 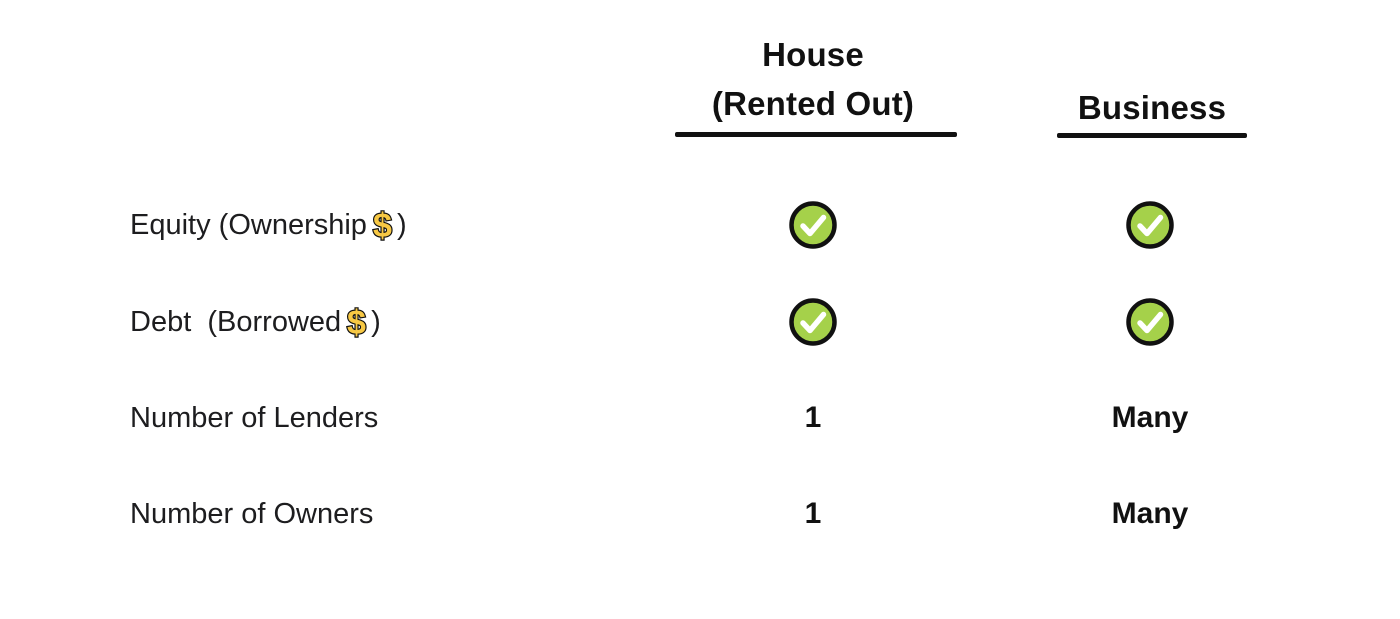 I want to click on row-label-owners: Number of Owners, so click(x=251, y=514).